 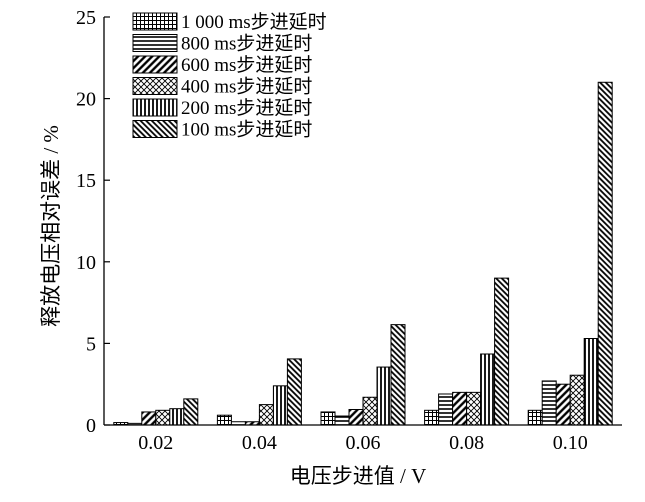 What do you see at coordinates (398, 375) in the screenshot?
I see `bar-0.06-series-6` at bounding box center [398, 375].